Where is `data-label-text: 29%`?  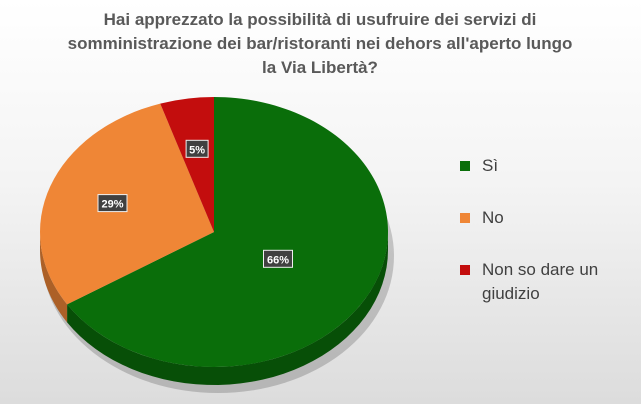
data-label-text: 29% is located at coordinates (112, 205).